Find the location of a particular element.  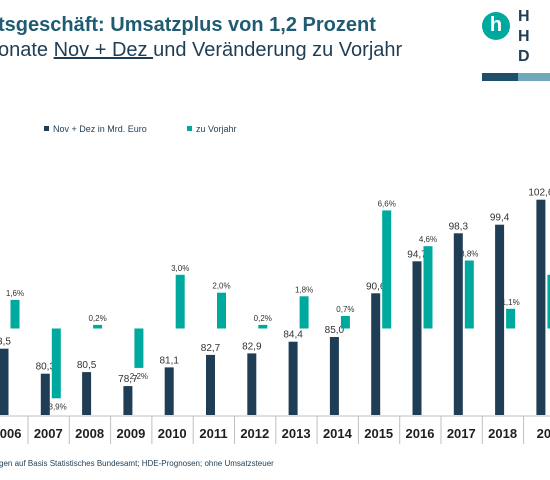

legend-label-change: zu Vorjahr is located at coordinates (216, 129).